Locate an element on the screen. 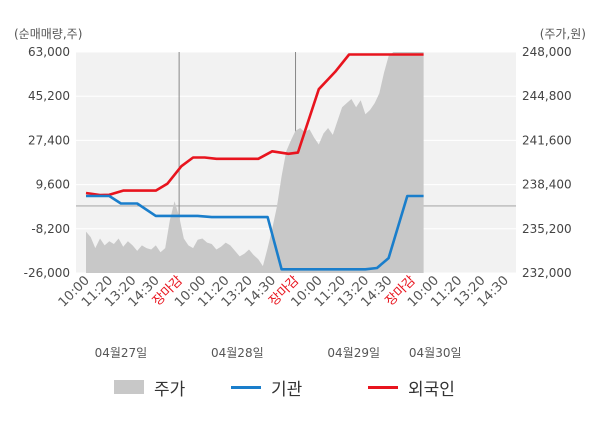 This screenshot has width=600, height=428. legend: 주가 기관 외국인 is located at coordinates (300, 387).